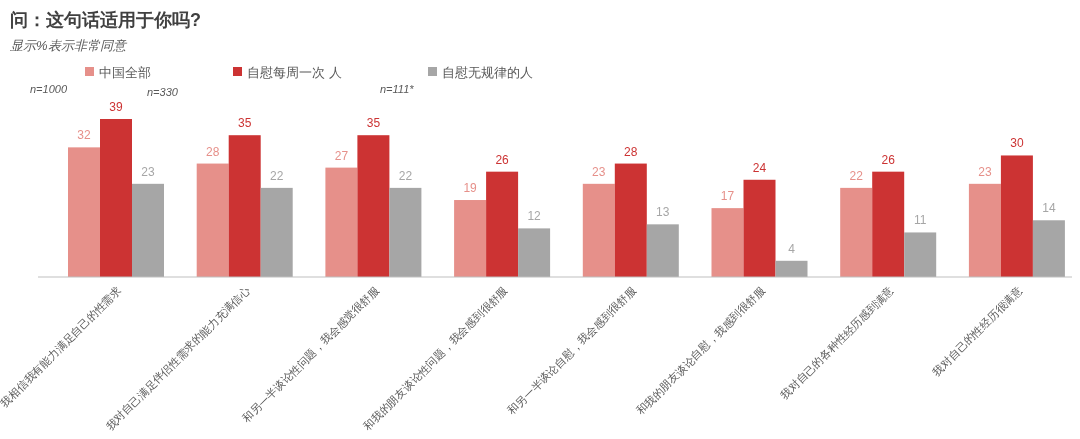  I want to click on data-label: 11, so click(920, 220).